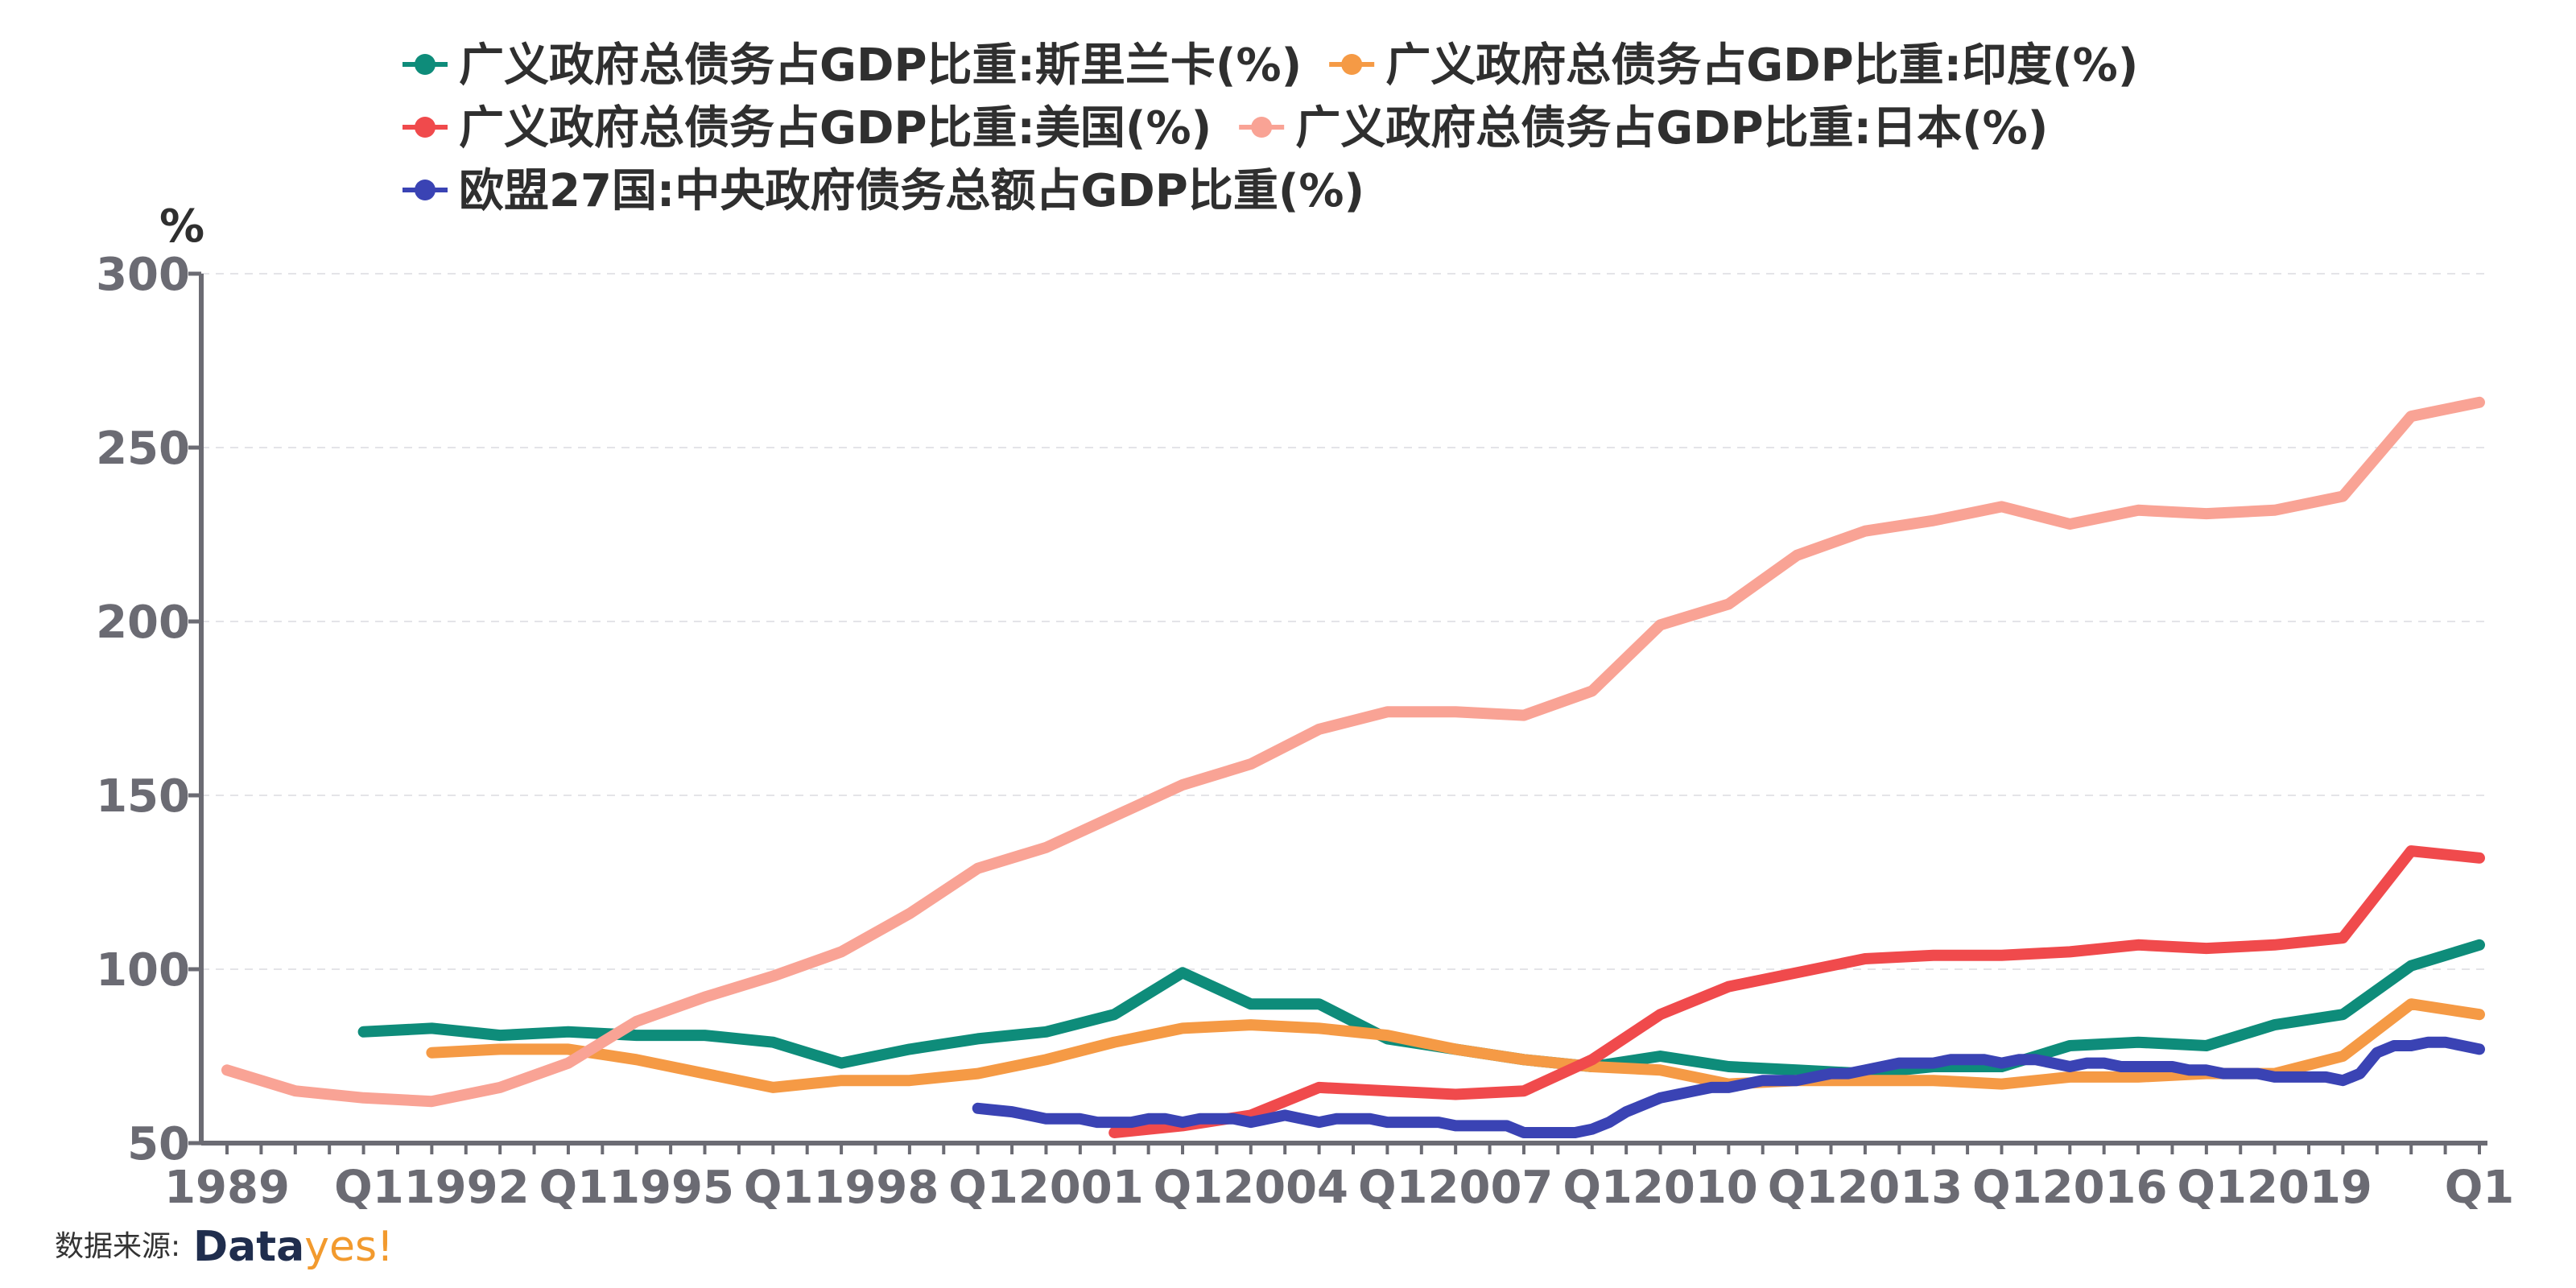 The height and width of the screenshot is (1288, 2576). I want to click on legend-item: 广义政府总债务占GDP比重:斯里兰卡(%), so click(852, 65).